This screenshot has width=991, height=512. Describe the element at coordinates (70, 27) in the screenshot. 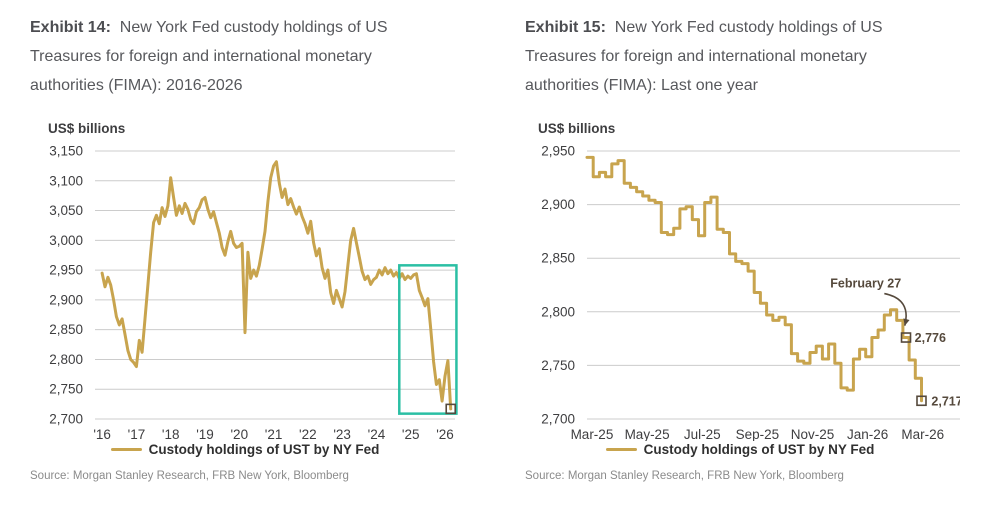

I see `exhibit-label: Exhibit 14:` at that location.